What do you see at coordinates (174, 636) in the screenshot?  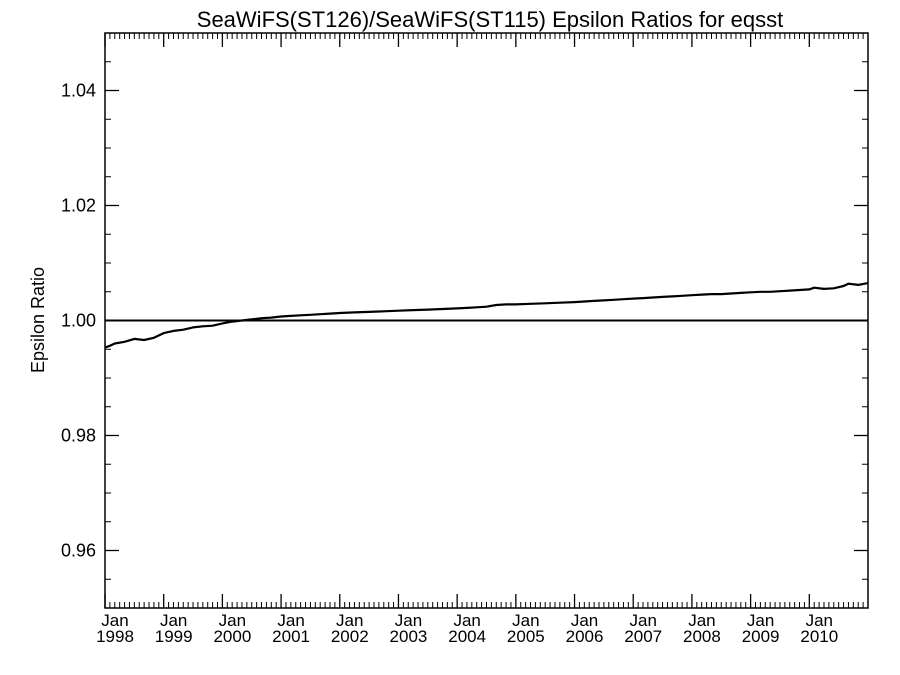 I see `x-tick-label-year: 1999` at bounding box center [174, 636].